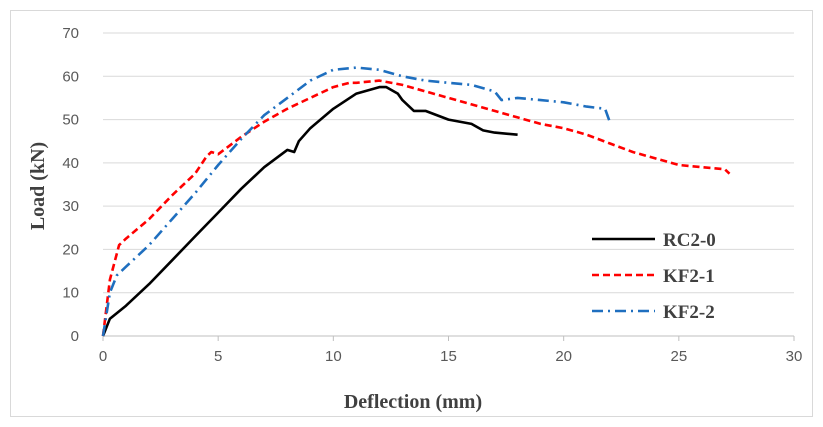 The height and width of the screenshot is (427, 823). Describe the element at coordinates (678, 356) in the screenshot. I see `x-tick-label: 25` at that location.